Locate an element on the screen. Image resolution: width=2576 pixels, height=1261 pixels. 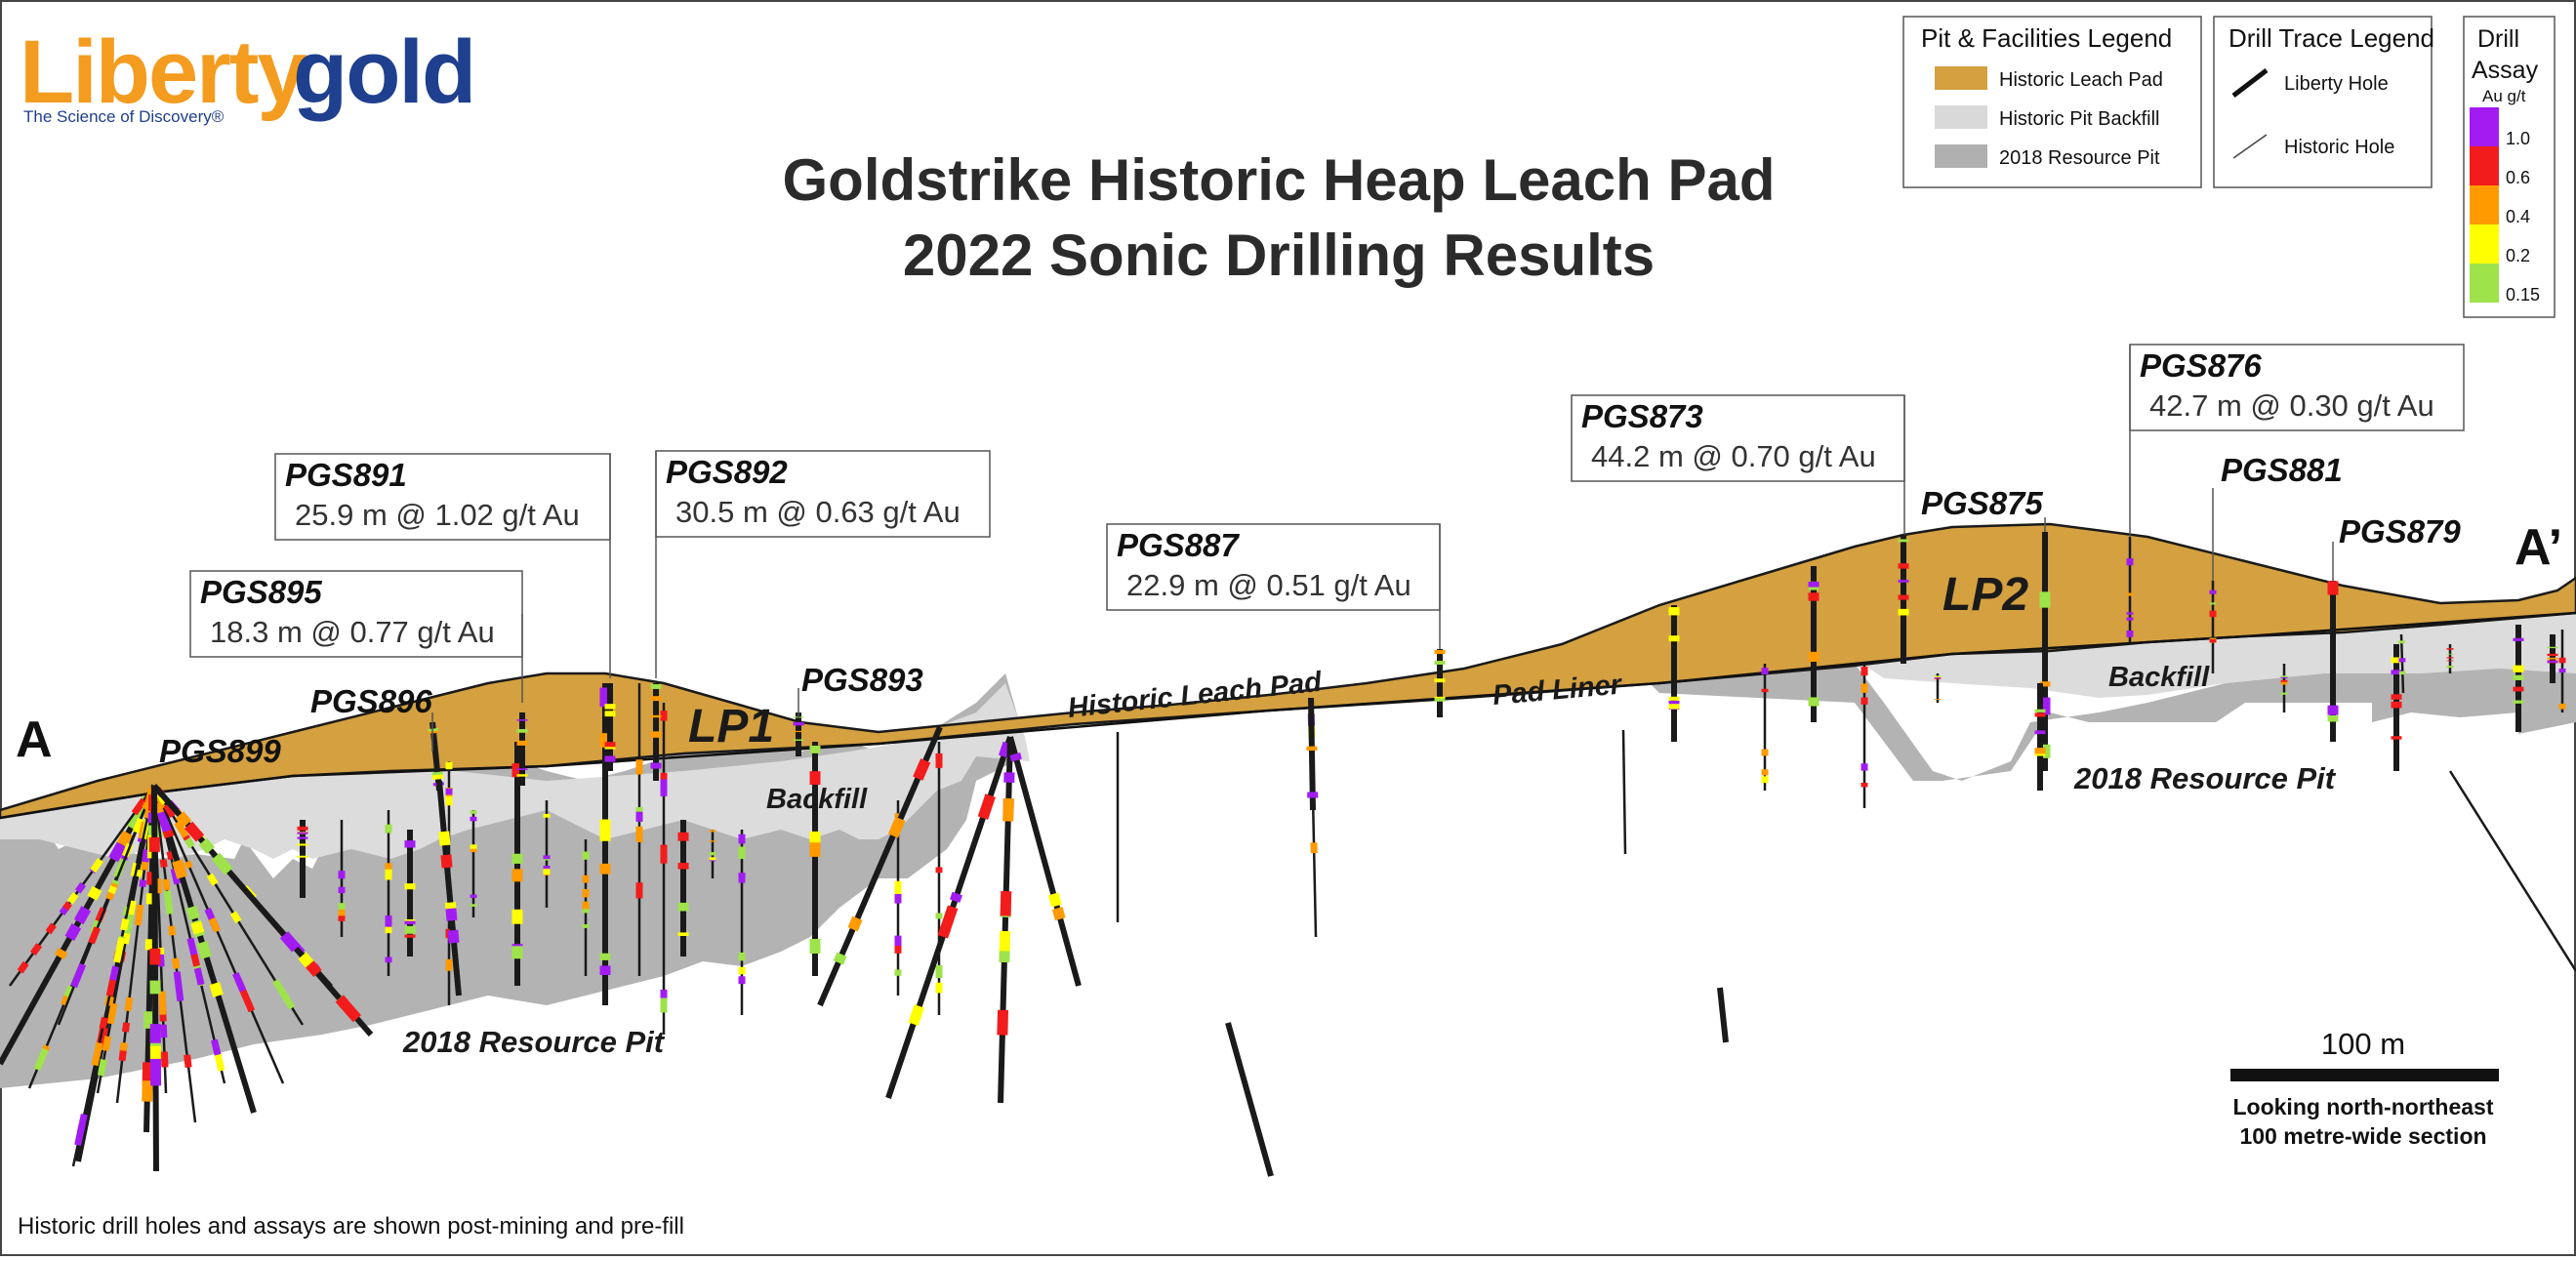
hole-id-pgs891: PGS891 is located at coordinates (346, 475).